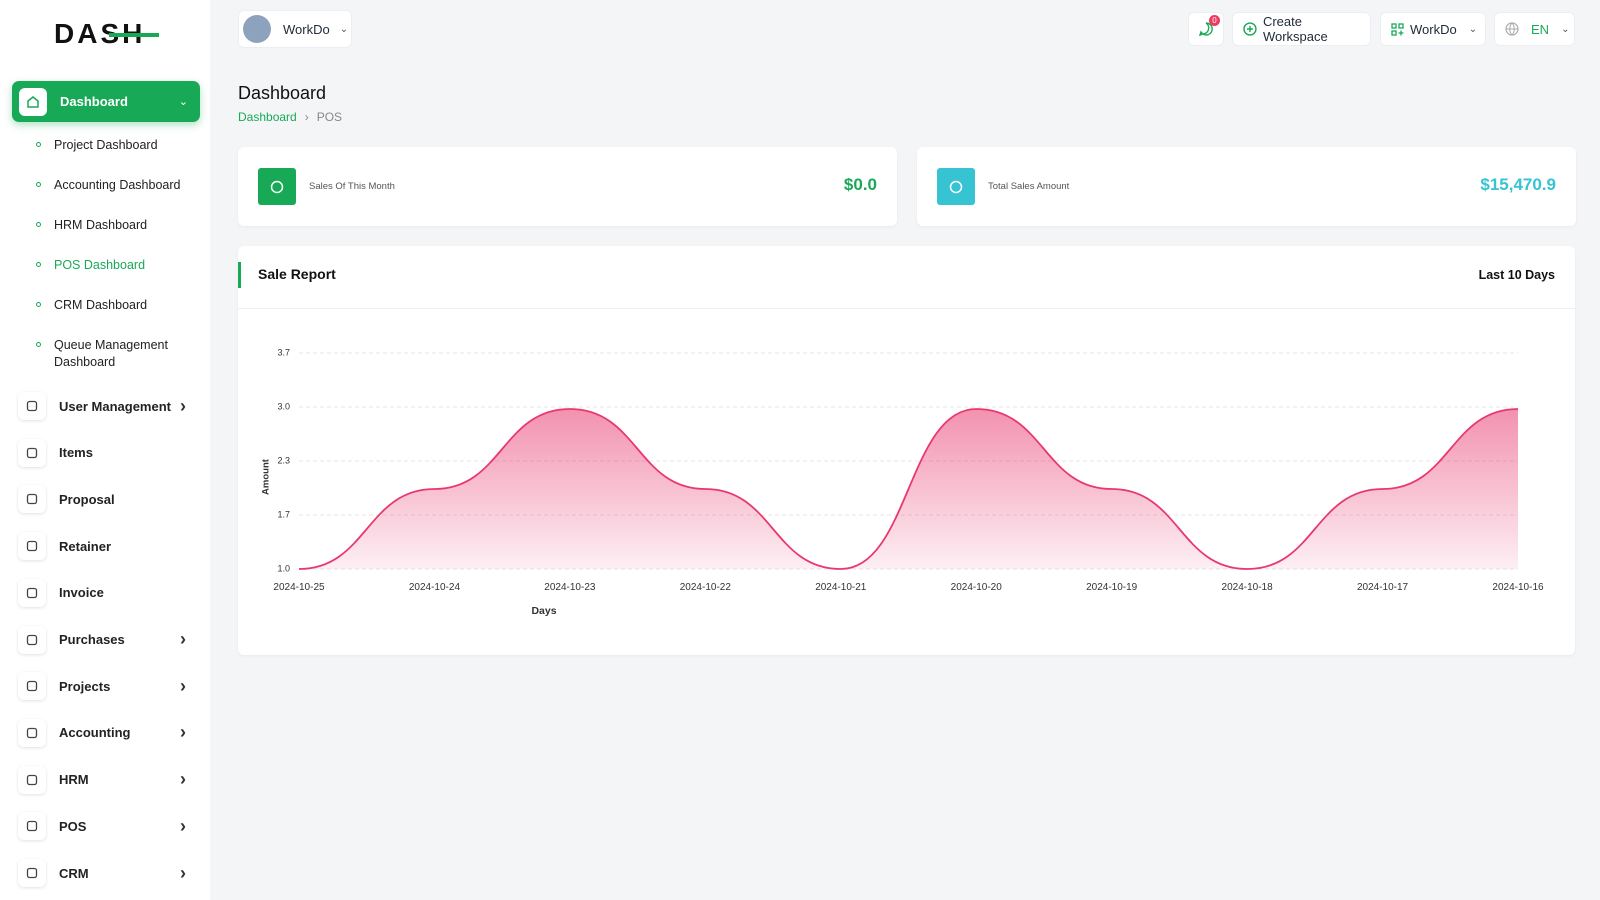  What do you see at coordinates (95, 733) in the screenshot?
I see `nav-label: Accounting` at bounding box center [95, 733].